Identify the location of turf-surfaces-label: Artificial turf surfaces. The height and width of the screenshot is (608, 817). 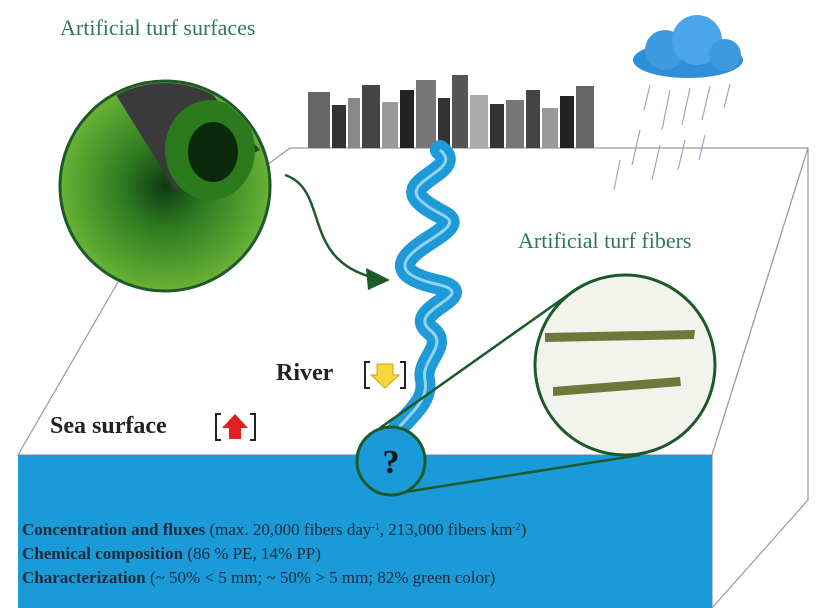
(157, 27).